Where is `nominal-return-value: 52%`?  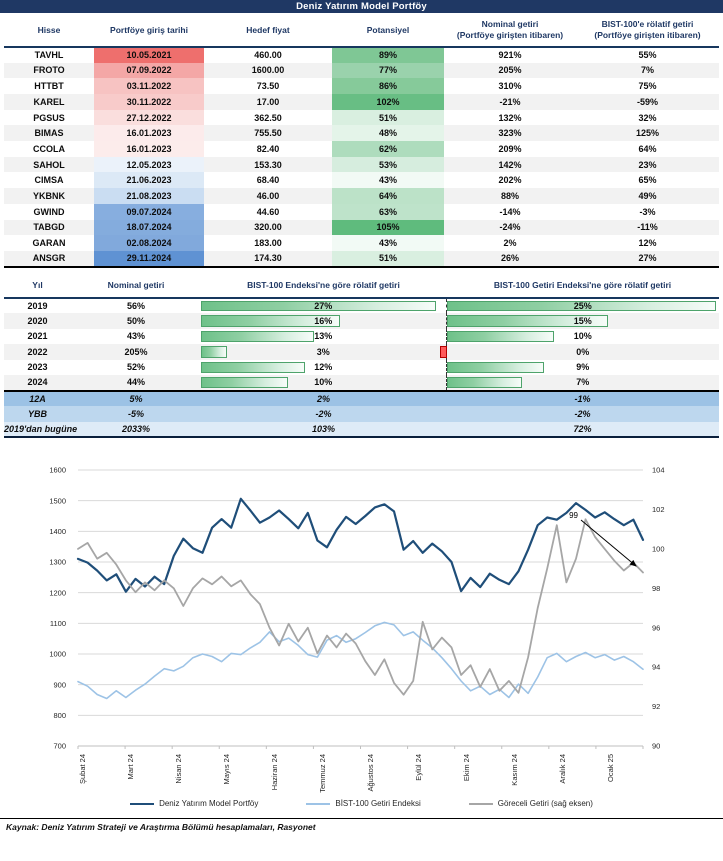
nominal-return-value: 52% is located at coordinates (135, 367).